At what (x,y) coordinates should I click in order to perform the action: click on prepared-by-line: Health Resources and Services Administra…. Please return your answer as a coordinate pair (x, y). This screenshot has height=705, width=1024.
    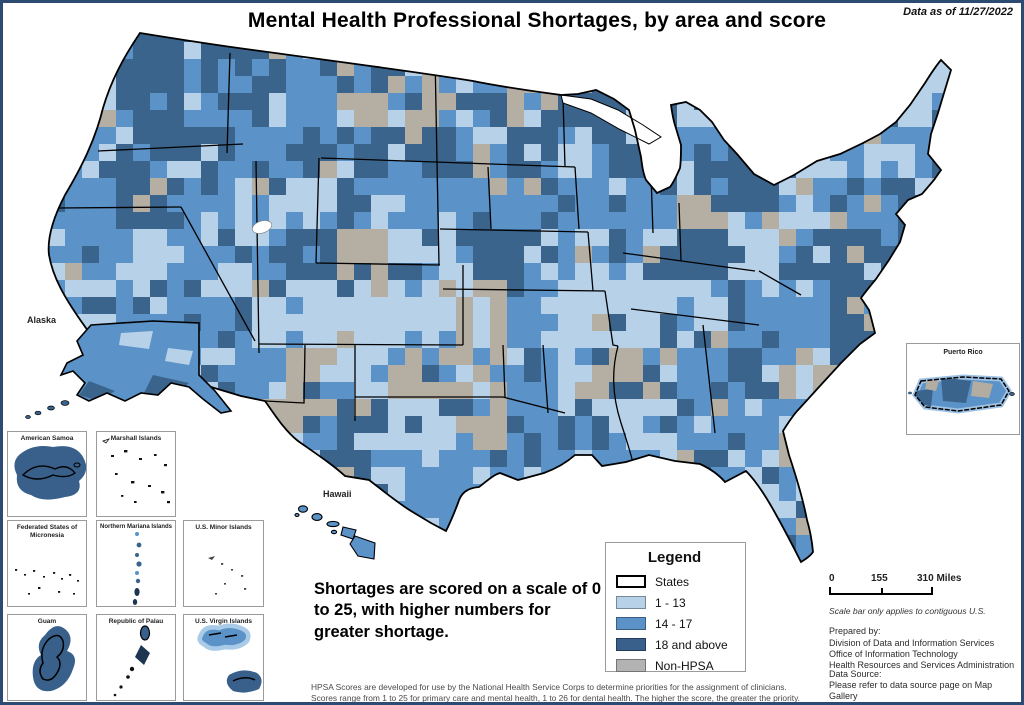
    Looking at the image, I should click on (922, 664).